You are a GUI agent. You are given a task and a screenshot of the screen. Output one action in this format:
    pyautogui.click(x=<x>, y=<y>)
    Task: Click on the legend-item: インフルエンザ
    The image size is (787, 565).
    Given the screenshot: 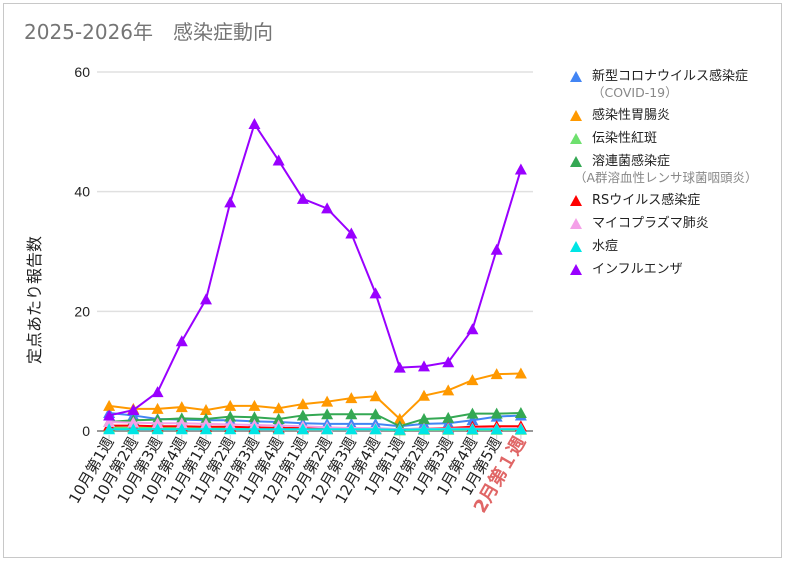 What is the action you would take?
    pyautogui.click(x=663, y=269)
    